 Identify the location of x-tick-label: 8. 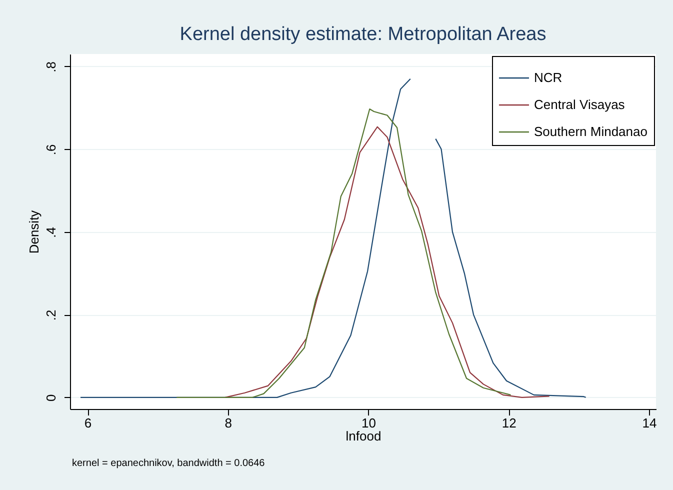
(228, 423).